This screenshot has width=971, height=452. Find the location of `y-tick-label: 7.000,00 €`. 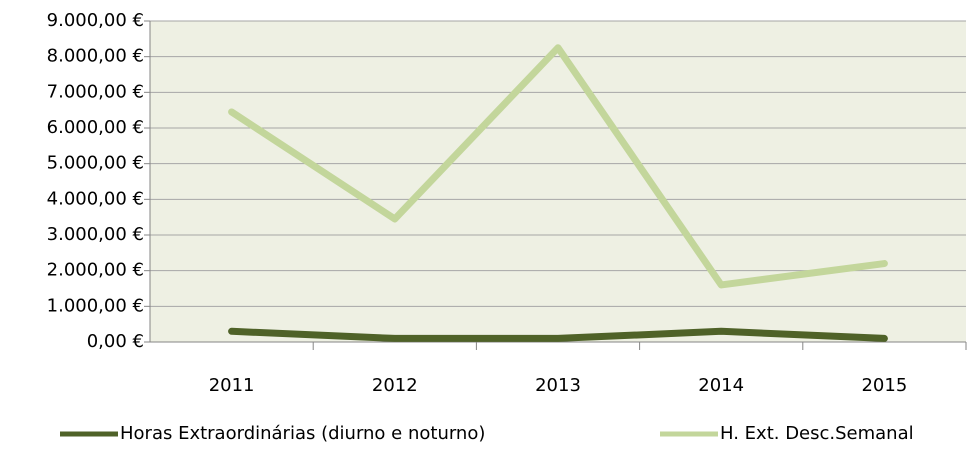

y-tick-label: 7.000,00 € is located at coordinates (95, 91).